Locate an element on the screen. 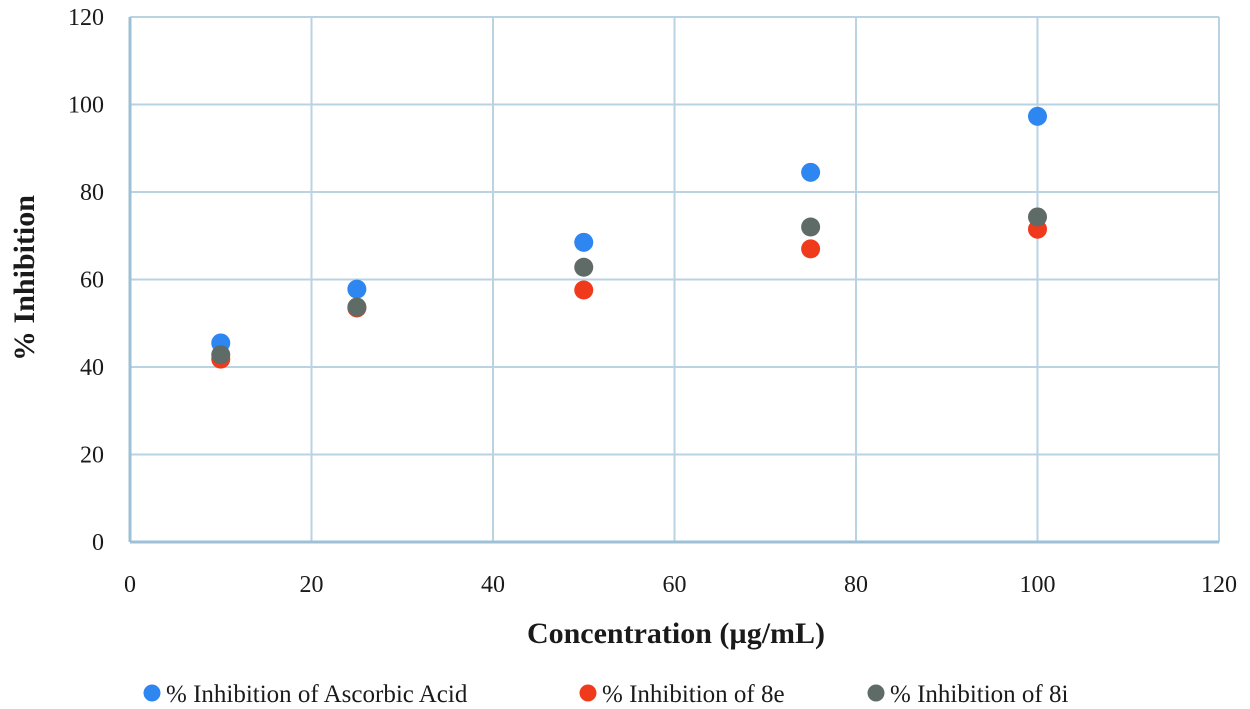 The height and width of the screenshot is (709, 1250). y-tick-label: 120 is located at coordinates (86, 18).